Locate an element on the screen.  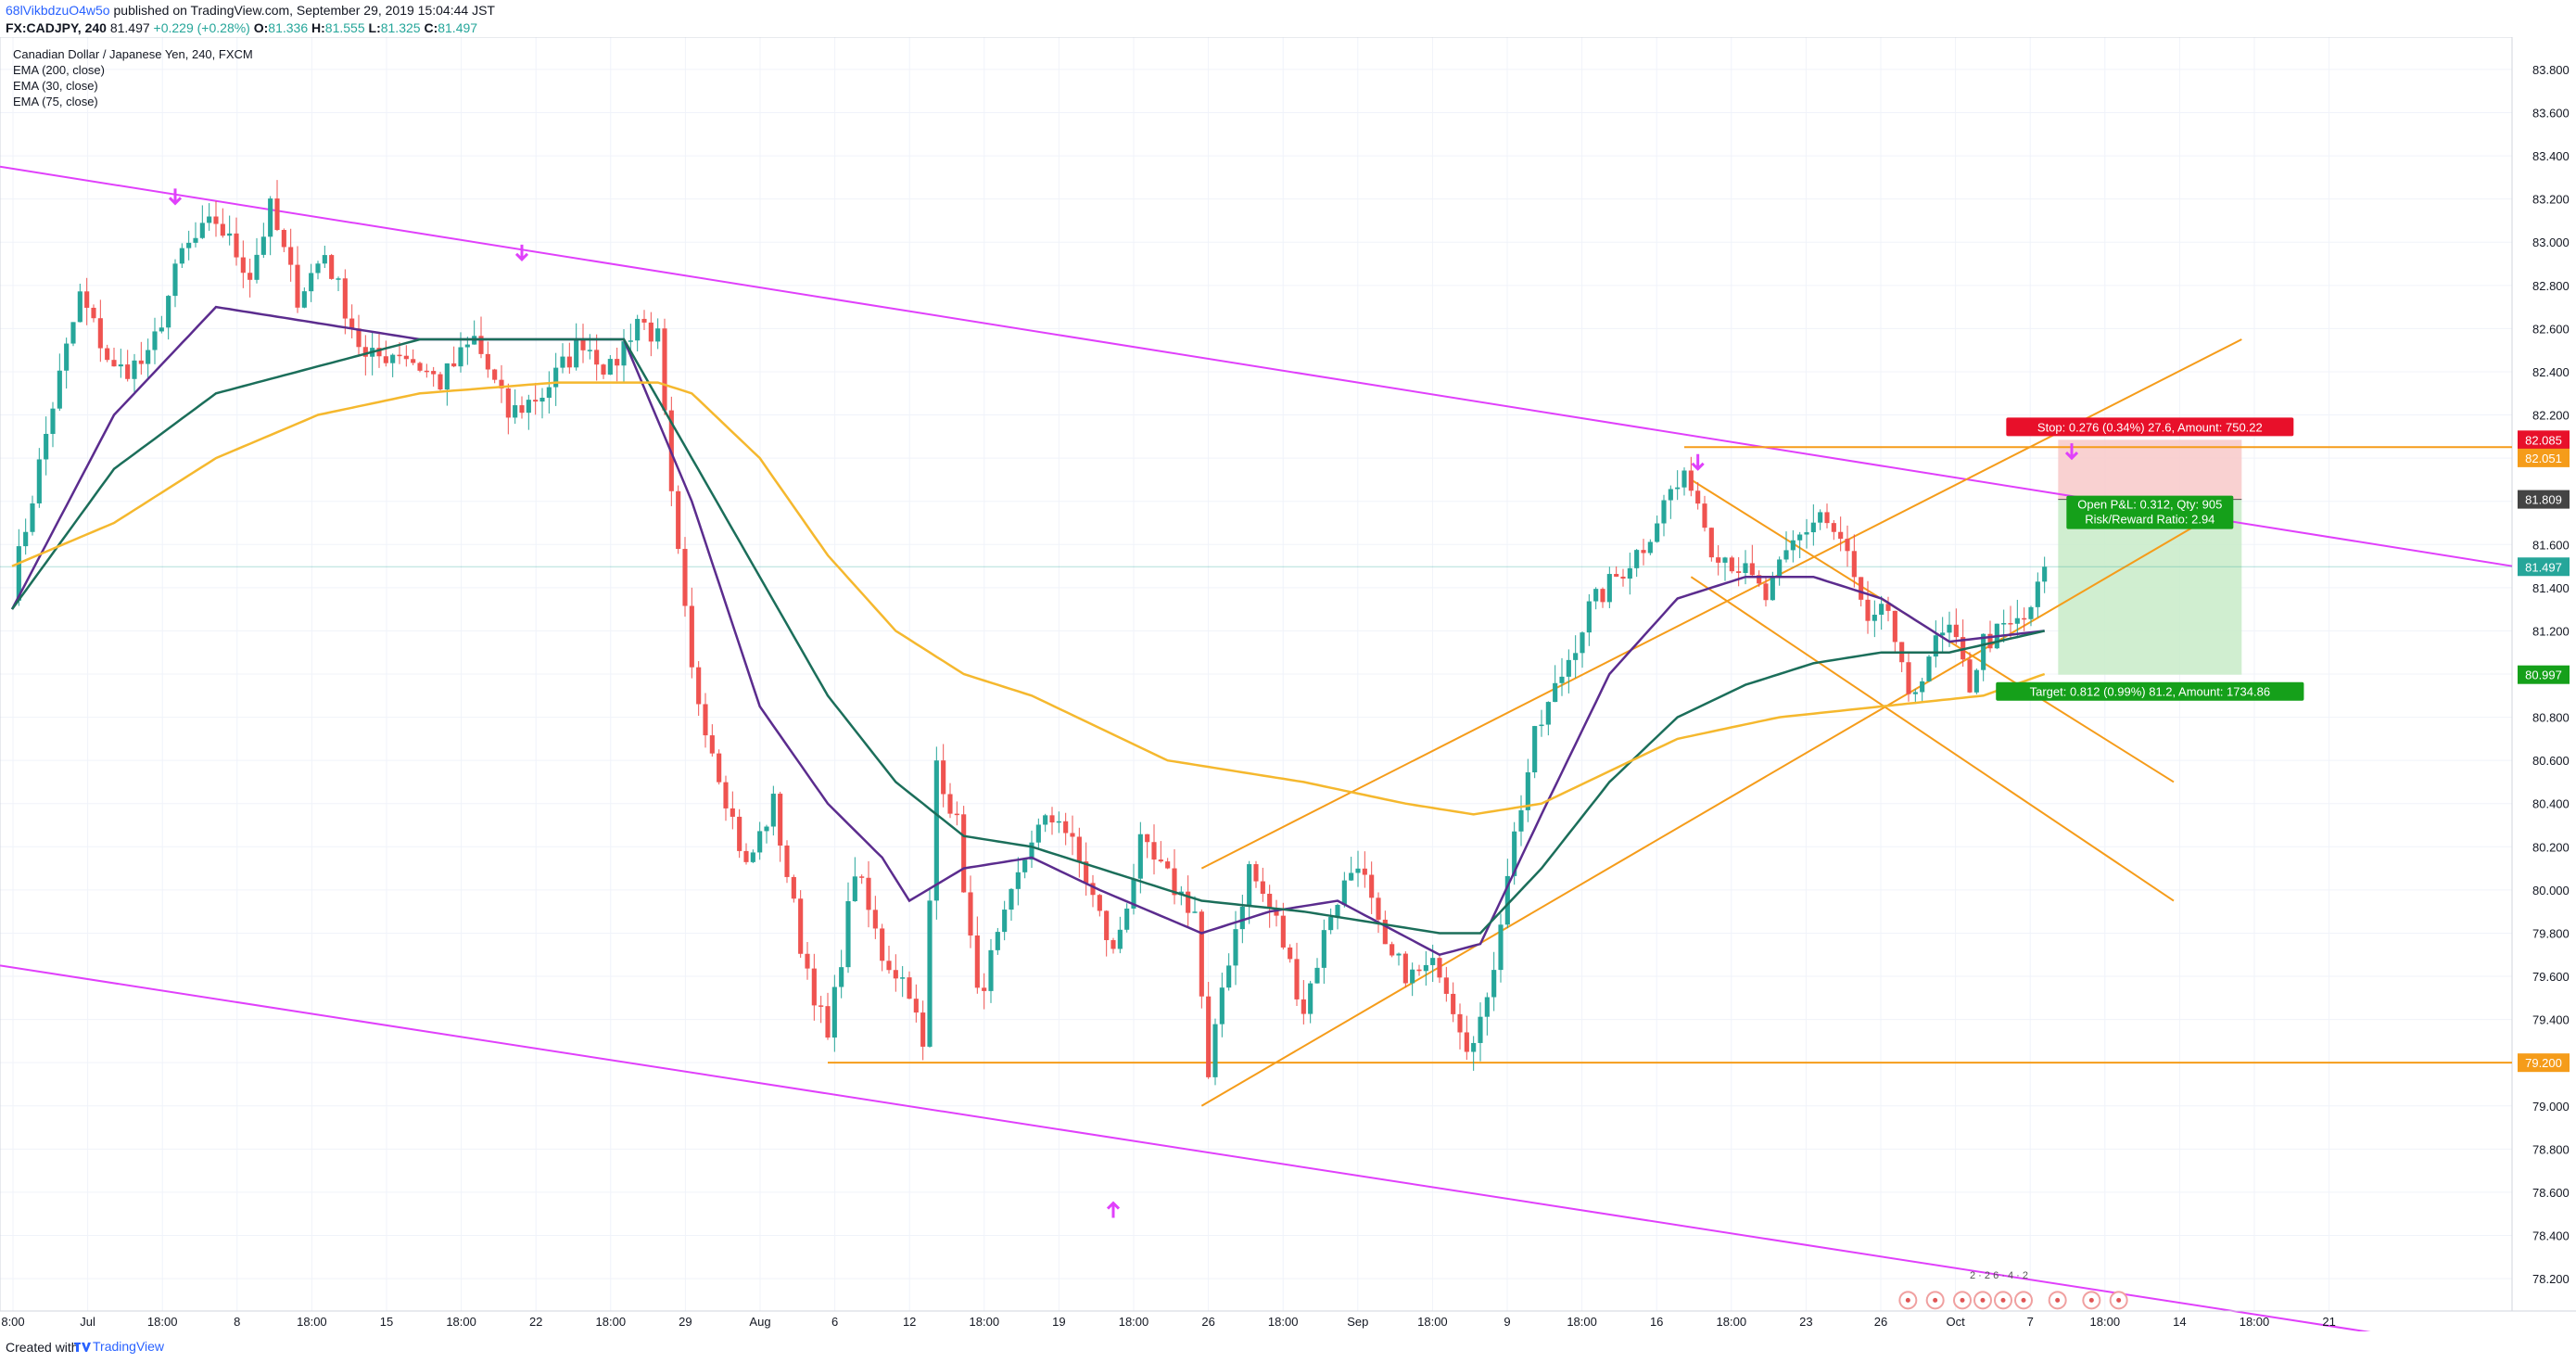
price-tick: 80.800 is located at coordinates (2551, 718).